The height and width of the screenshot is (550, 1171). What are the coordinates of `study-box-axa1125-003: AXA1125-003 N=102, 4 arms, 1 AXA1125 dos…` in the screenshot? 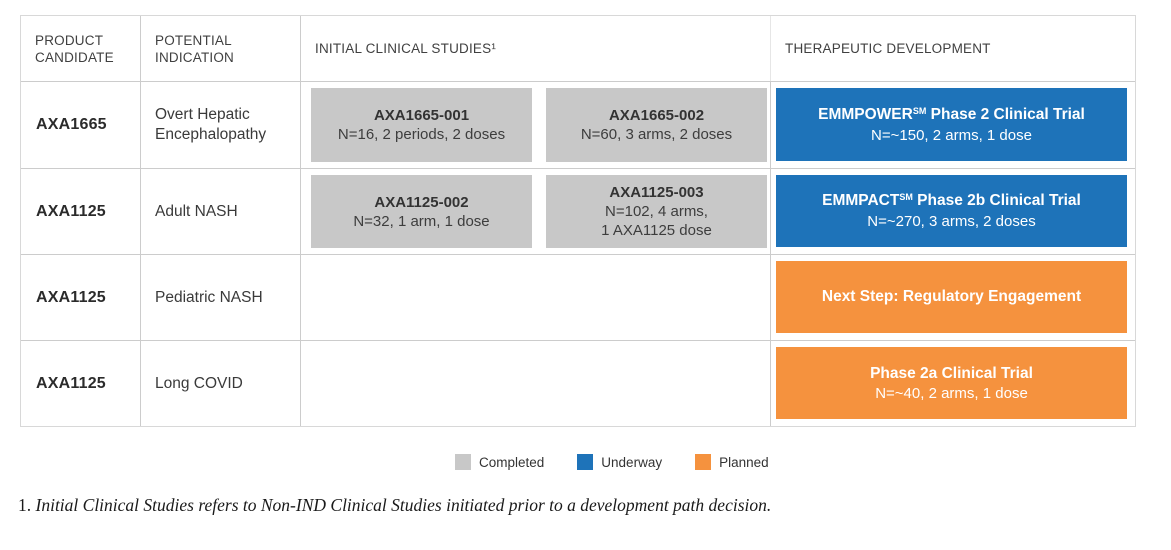 It's located at (656, 211).